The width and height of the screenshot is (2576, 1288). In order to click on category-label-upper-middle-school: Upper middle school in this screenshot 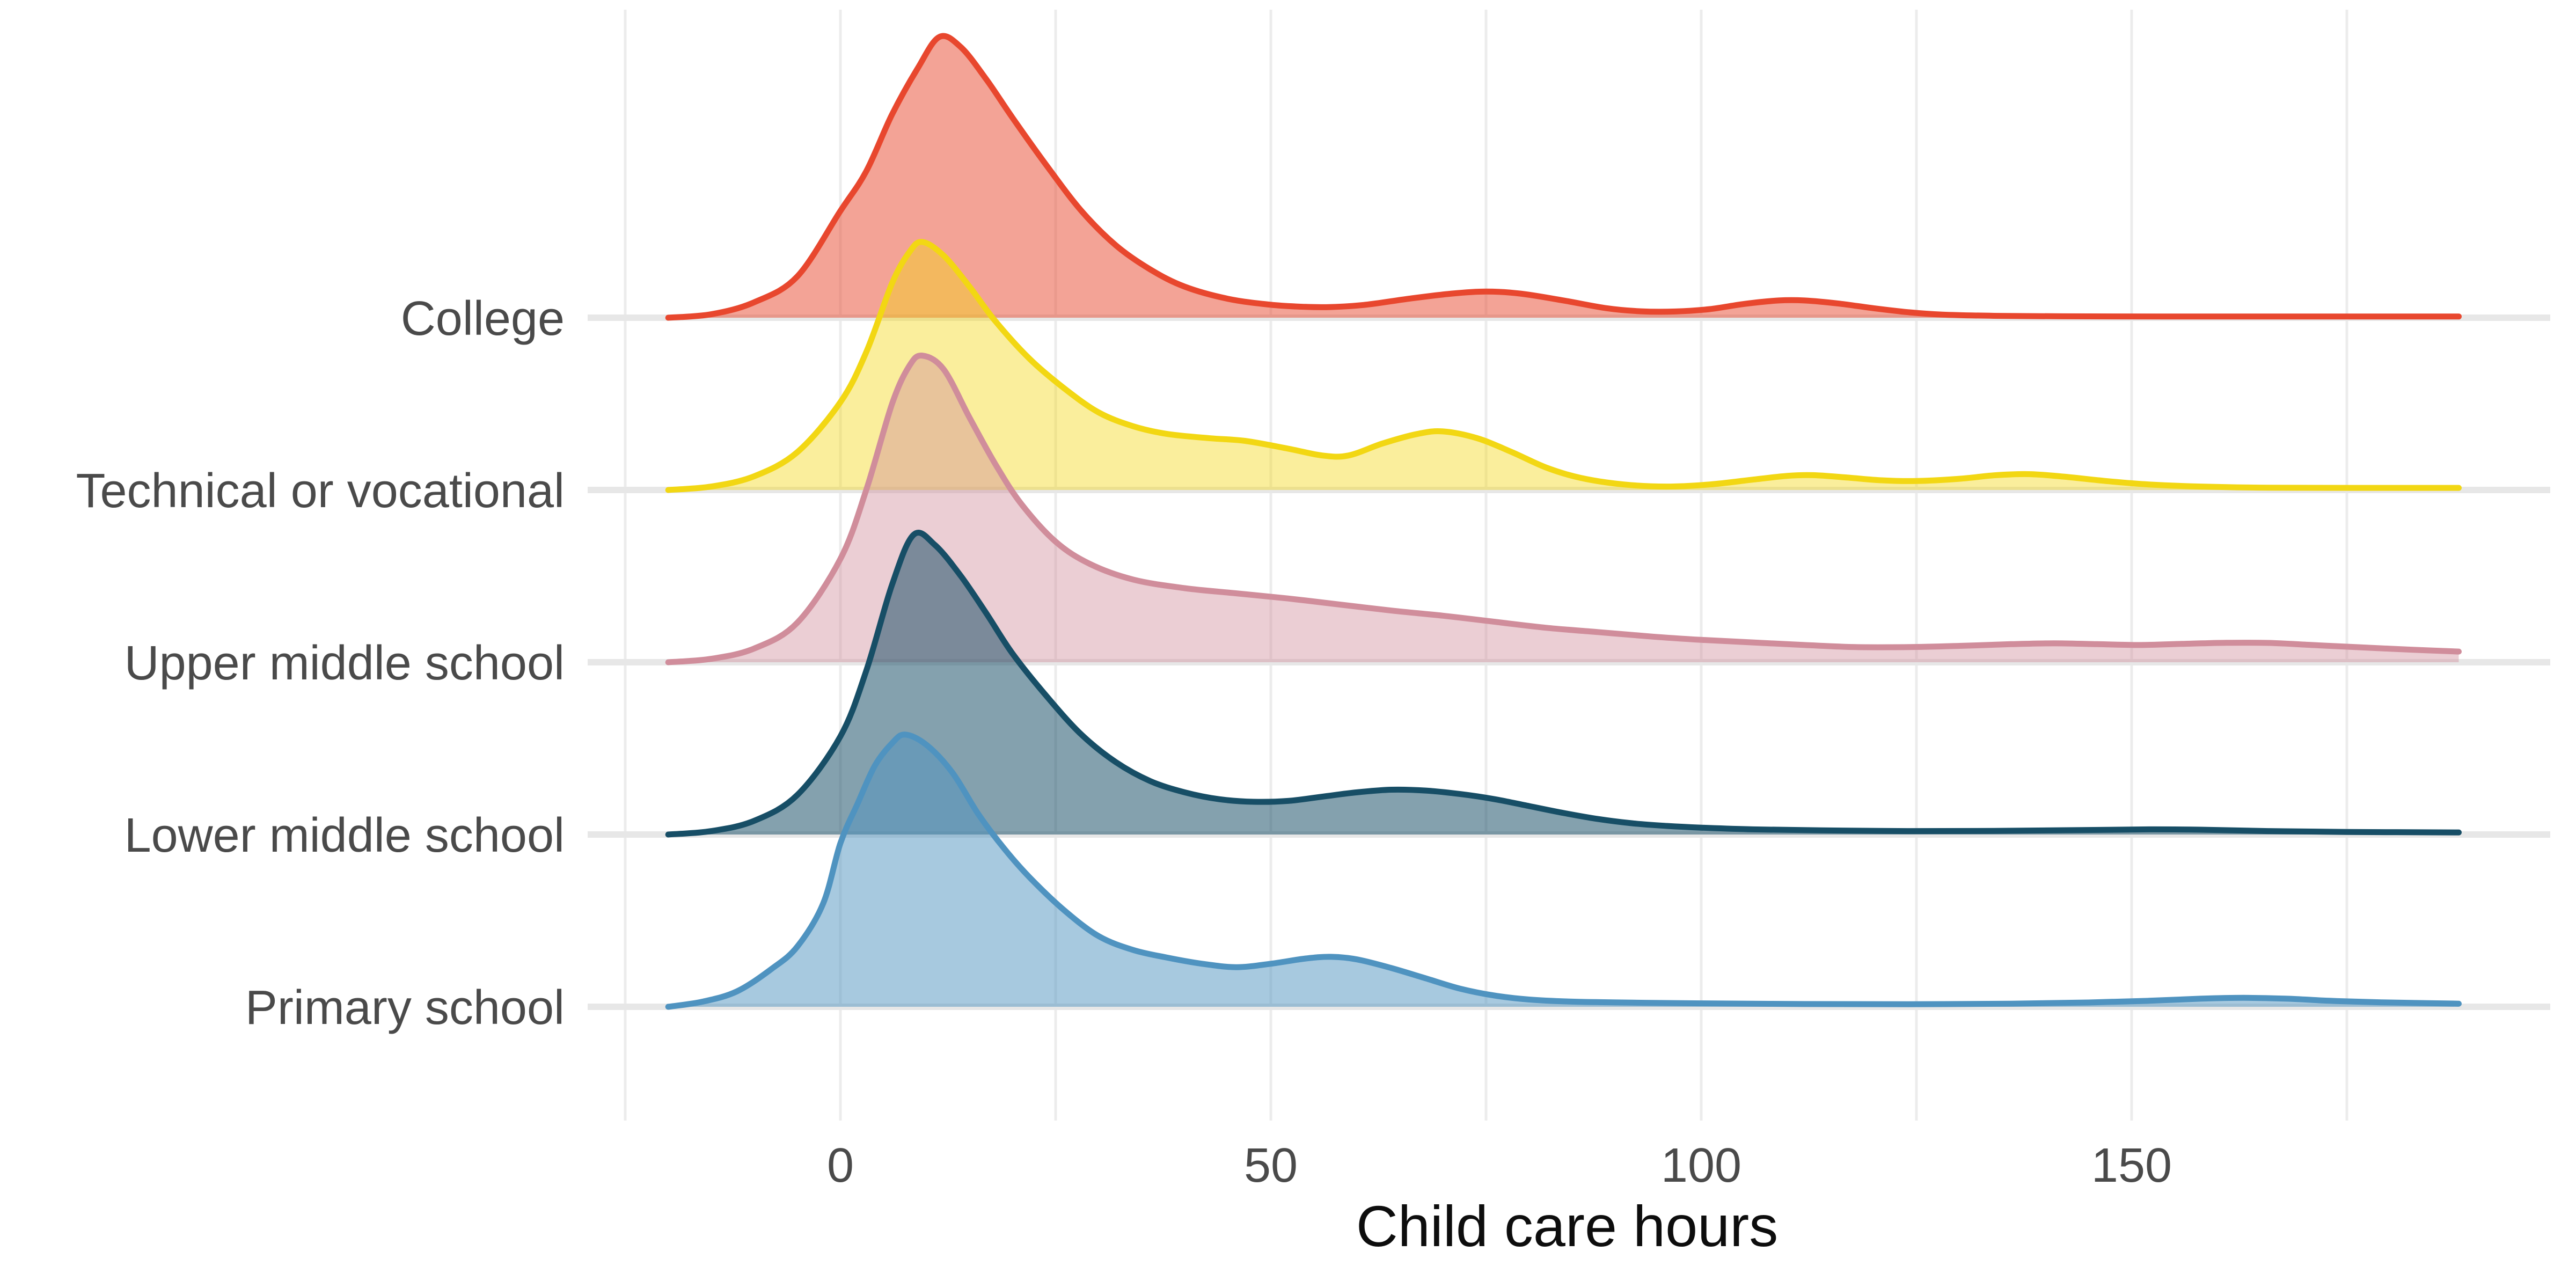, I will do `click(345, 663)`.